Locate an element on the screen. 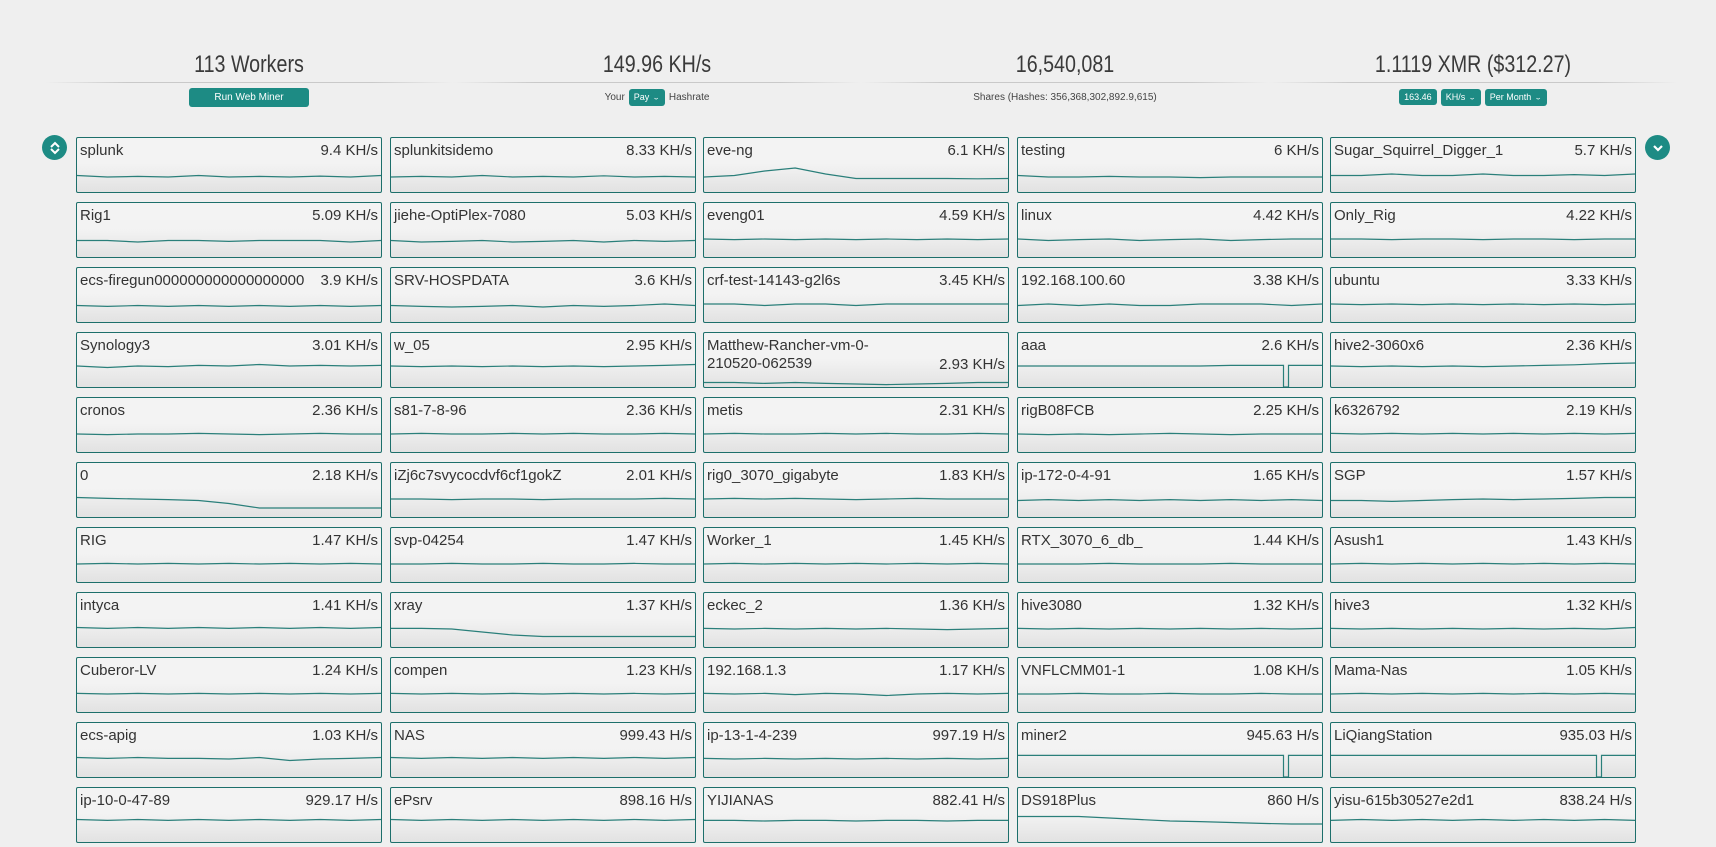  worker-card: yisu-615b30527e2d1 838.24 H/s is located at coordinates (1483, 815).